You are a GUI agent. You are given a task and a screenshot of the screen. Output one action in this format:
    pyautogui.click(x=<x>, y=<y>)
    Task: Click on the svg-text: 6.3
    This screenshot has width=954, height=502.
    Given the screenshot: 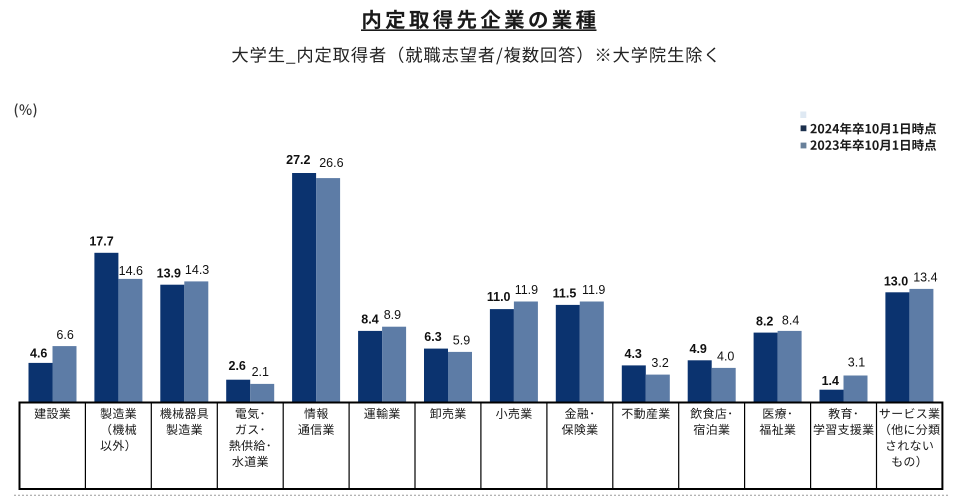 What is the action you would take?
    pyautogui.click(x=432, y=337)
    